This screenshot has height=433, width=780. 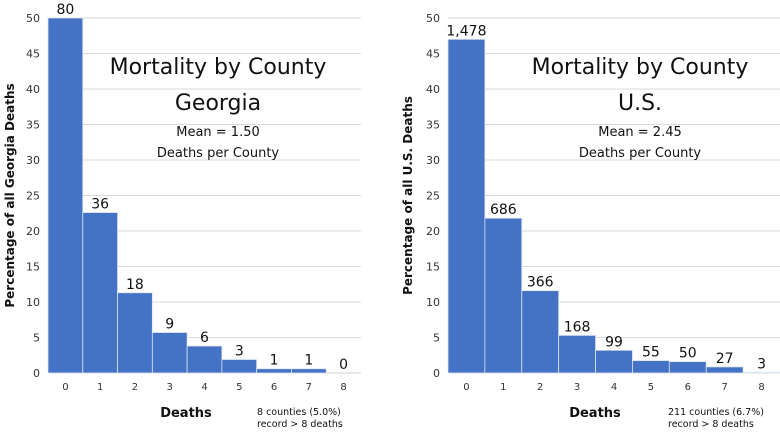 What do you see at coordinates (651, 353) in the screenshot?
I see `data-label: 55` at bounding box center [651, 353].